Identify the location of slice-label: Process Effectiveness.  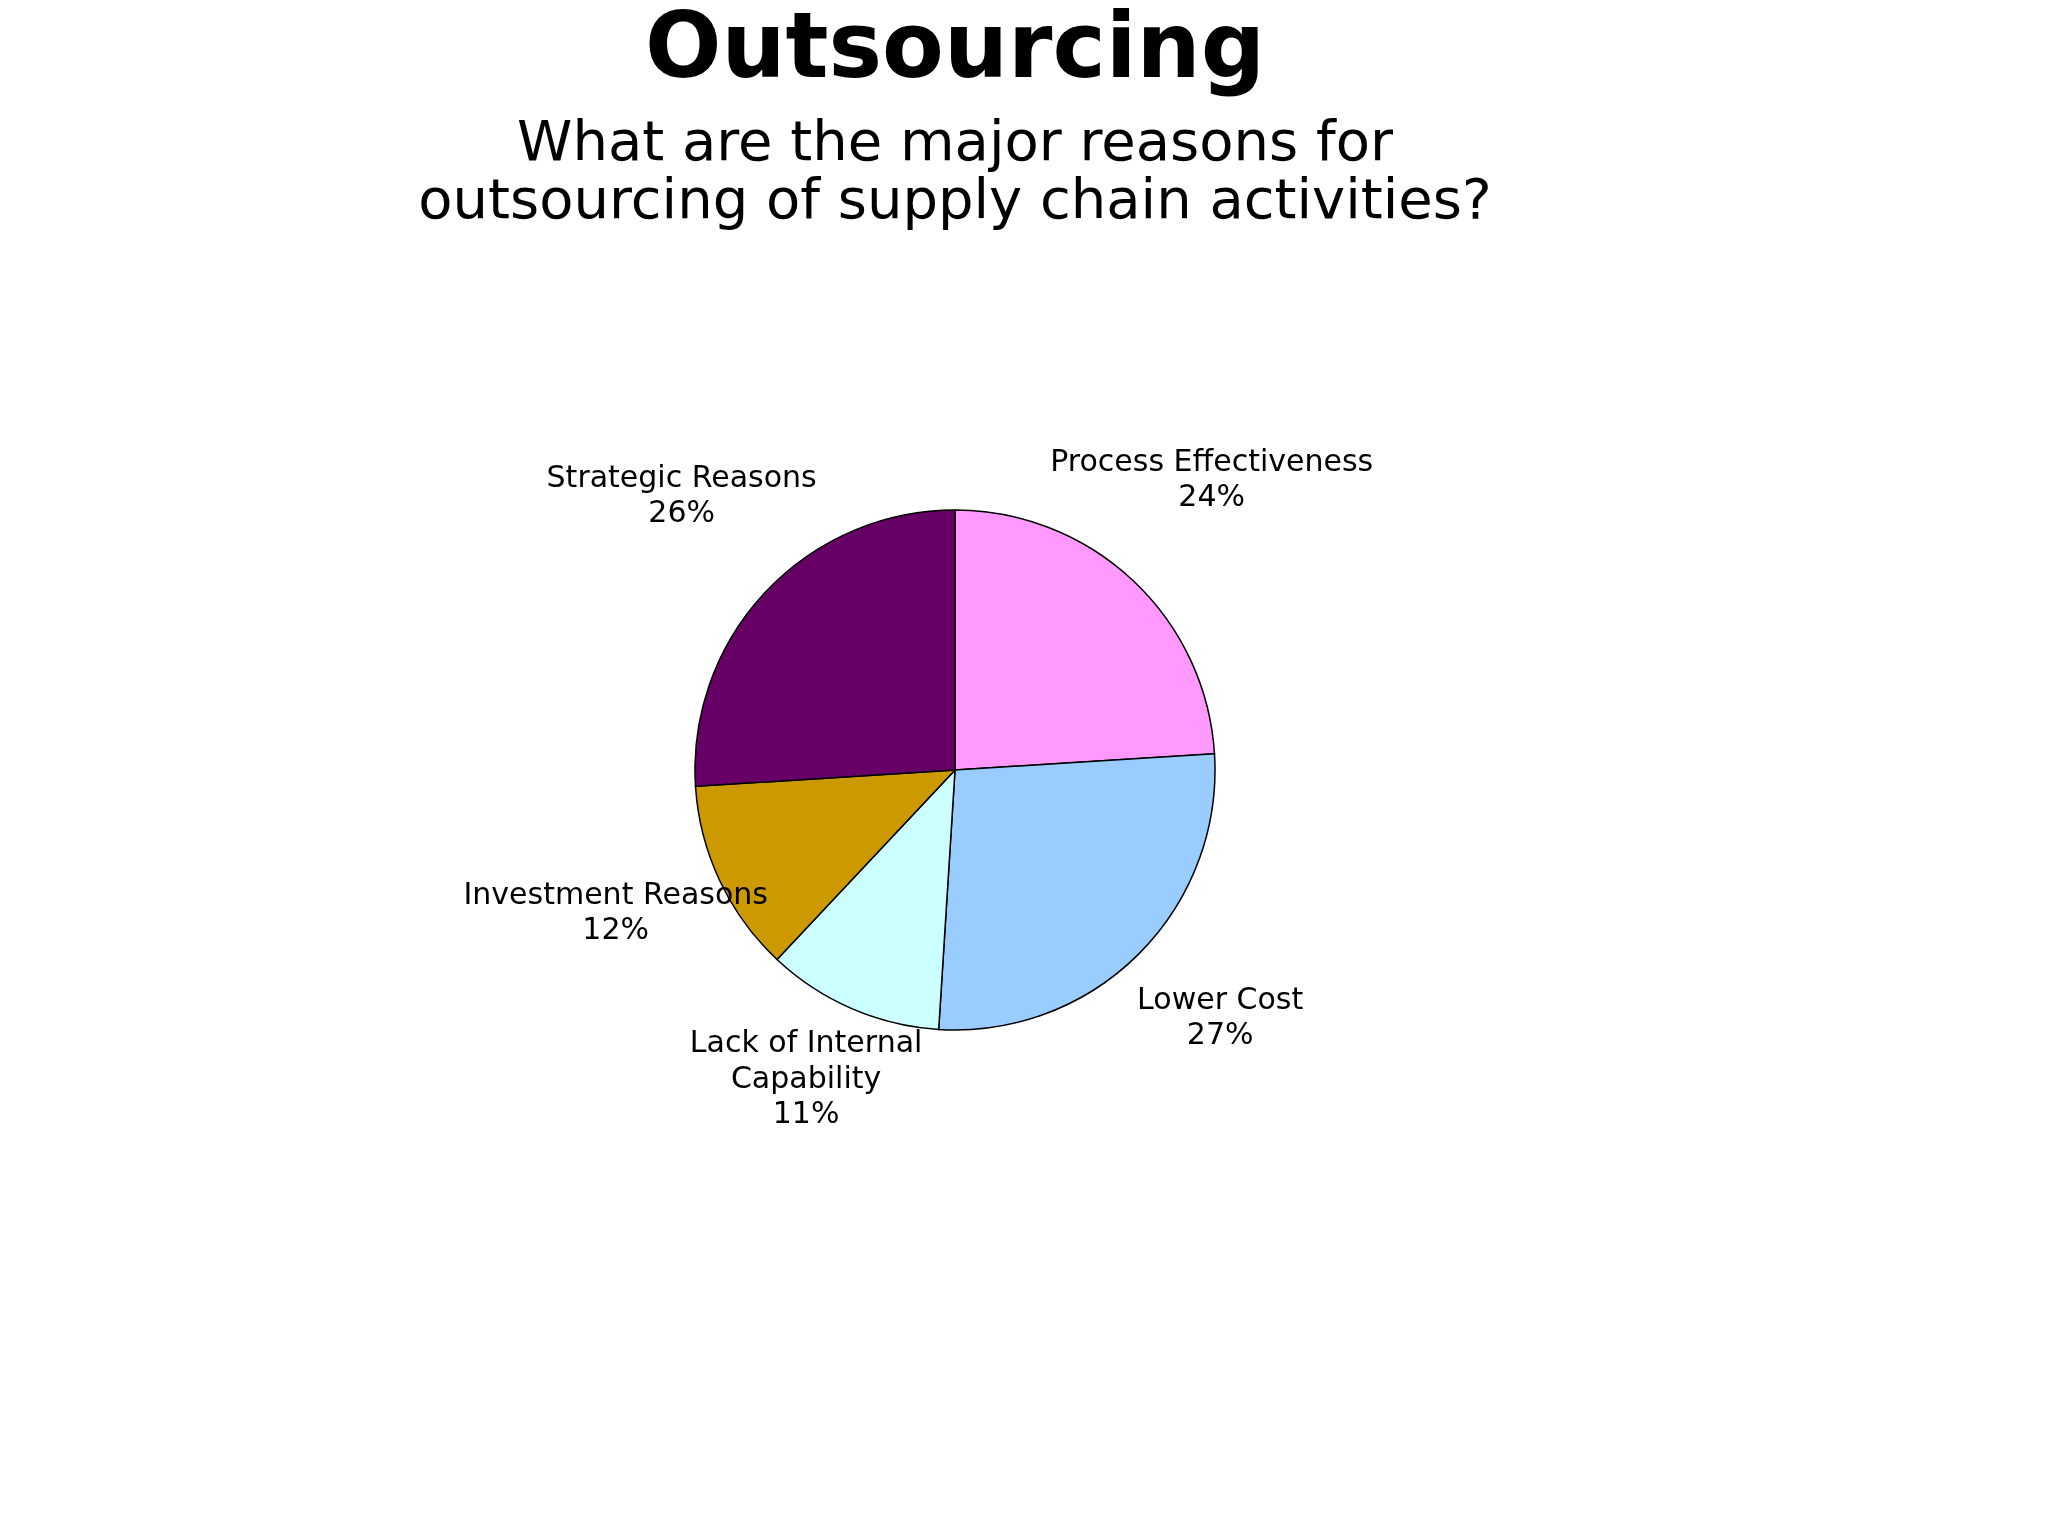
(1212, 460).